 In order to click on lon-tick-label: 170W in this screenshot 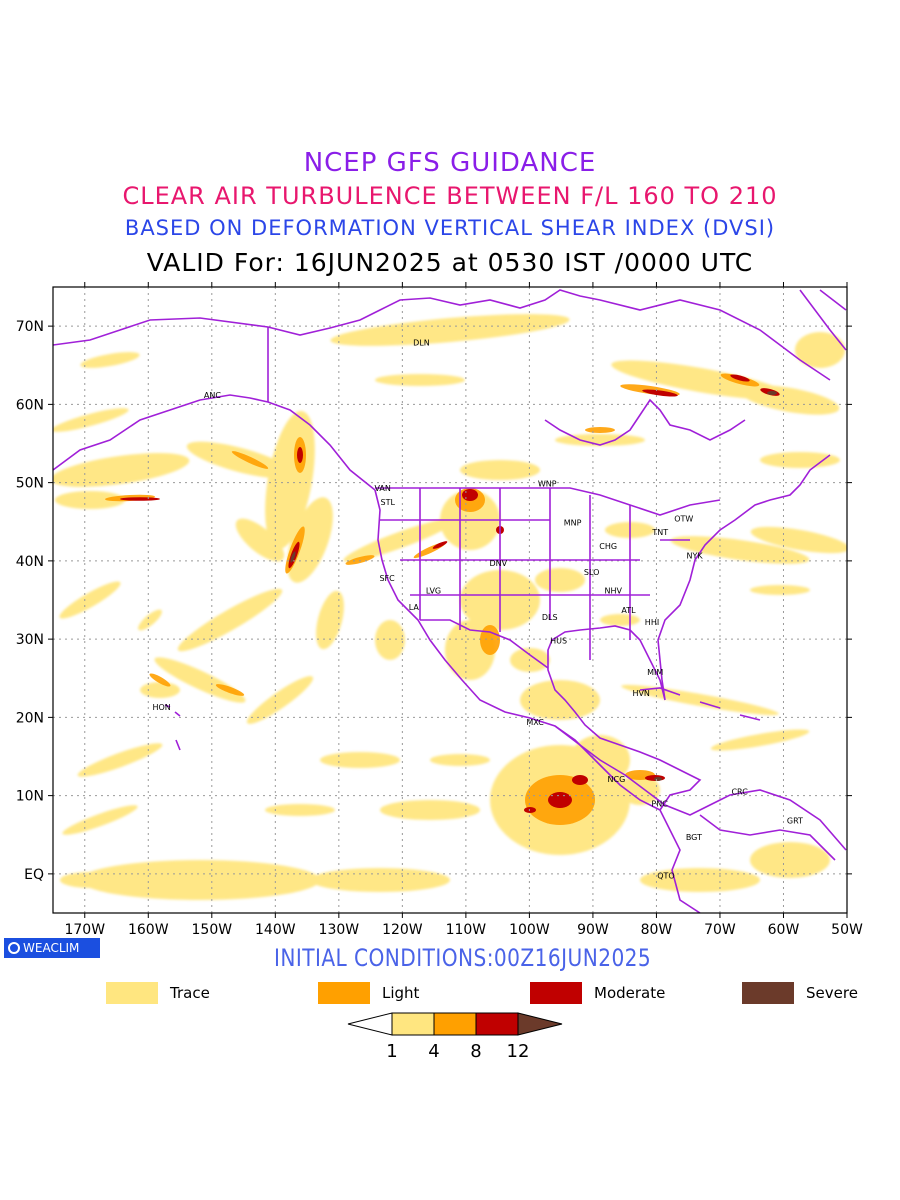, I will do `click(84, 930)`.